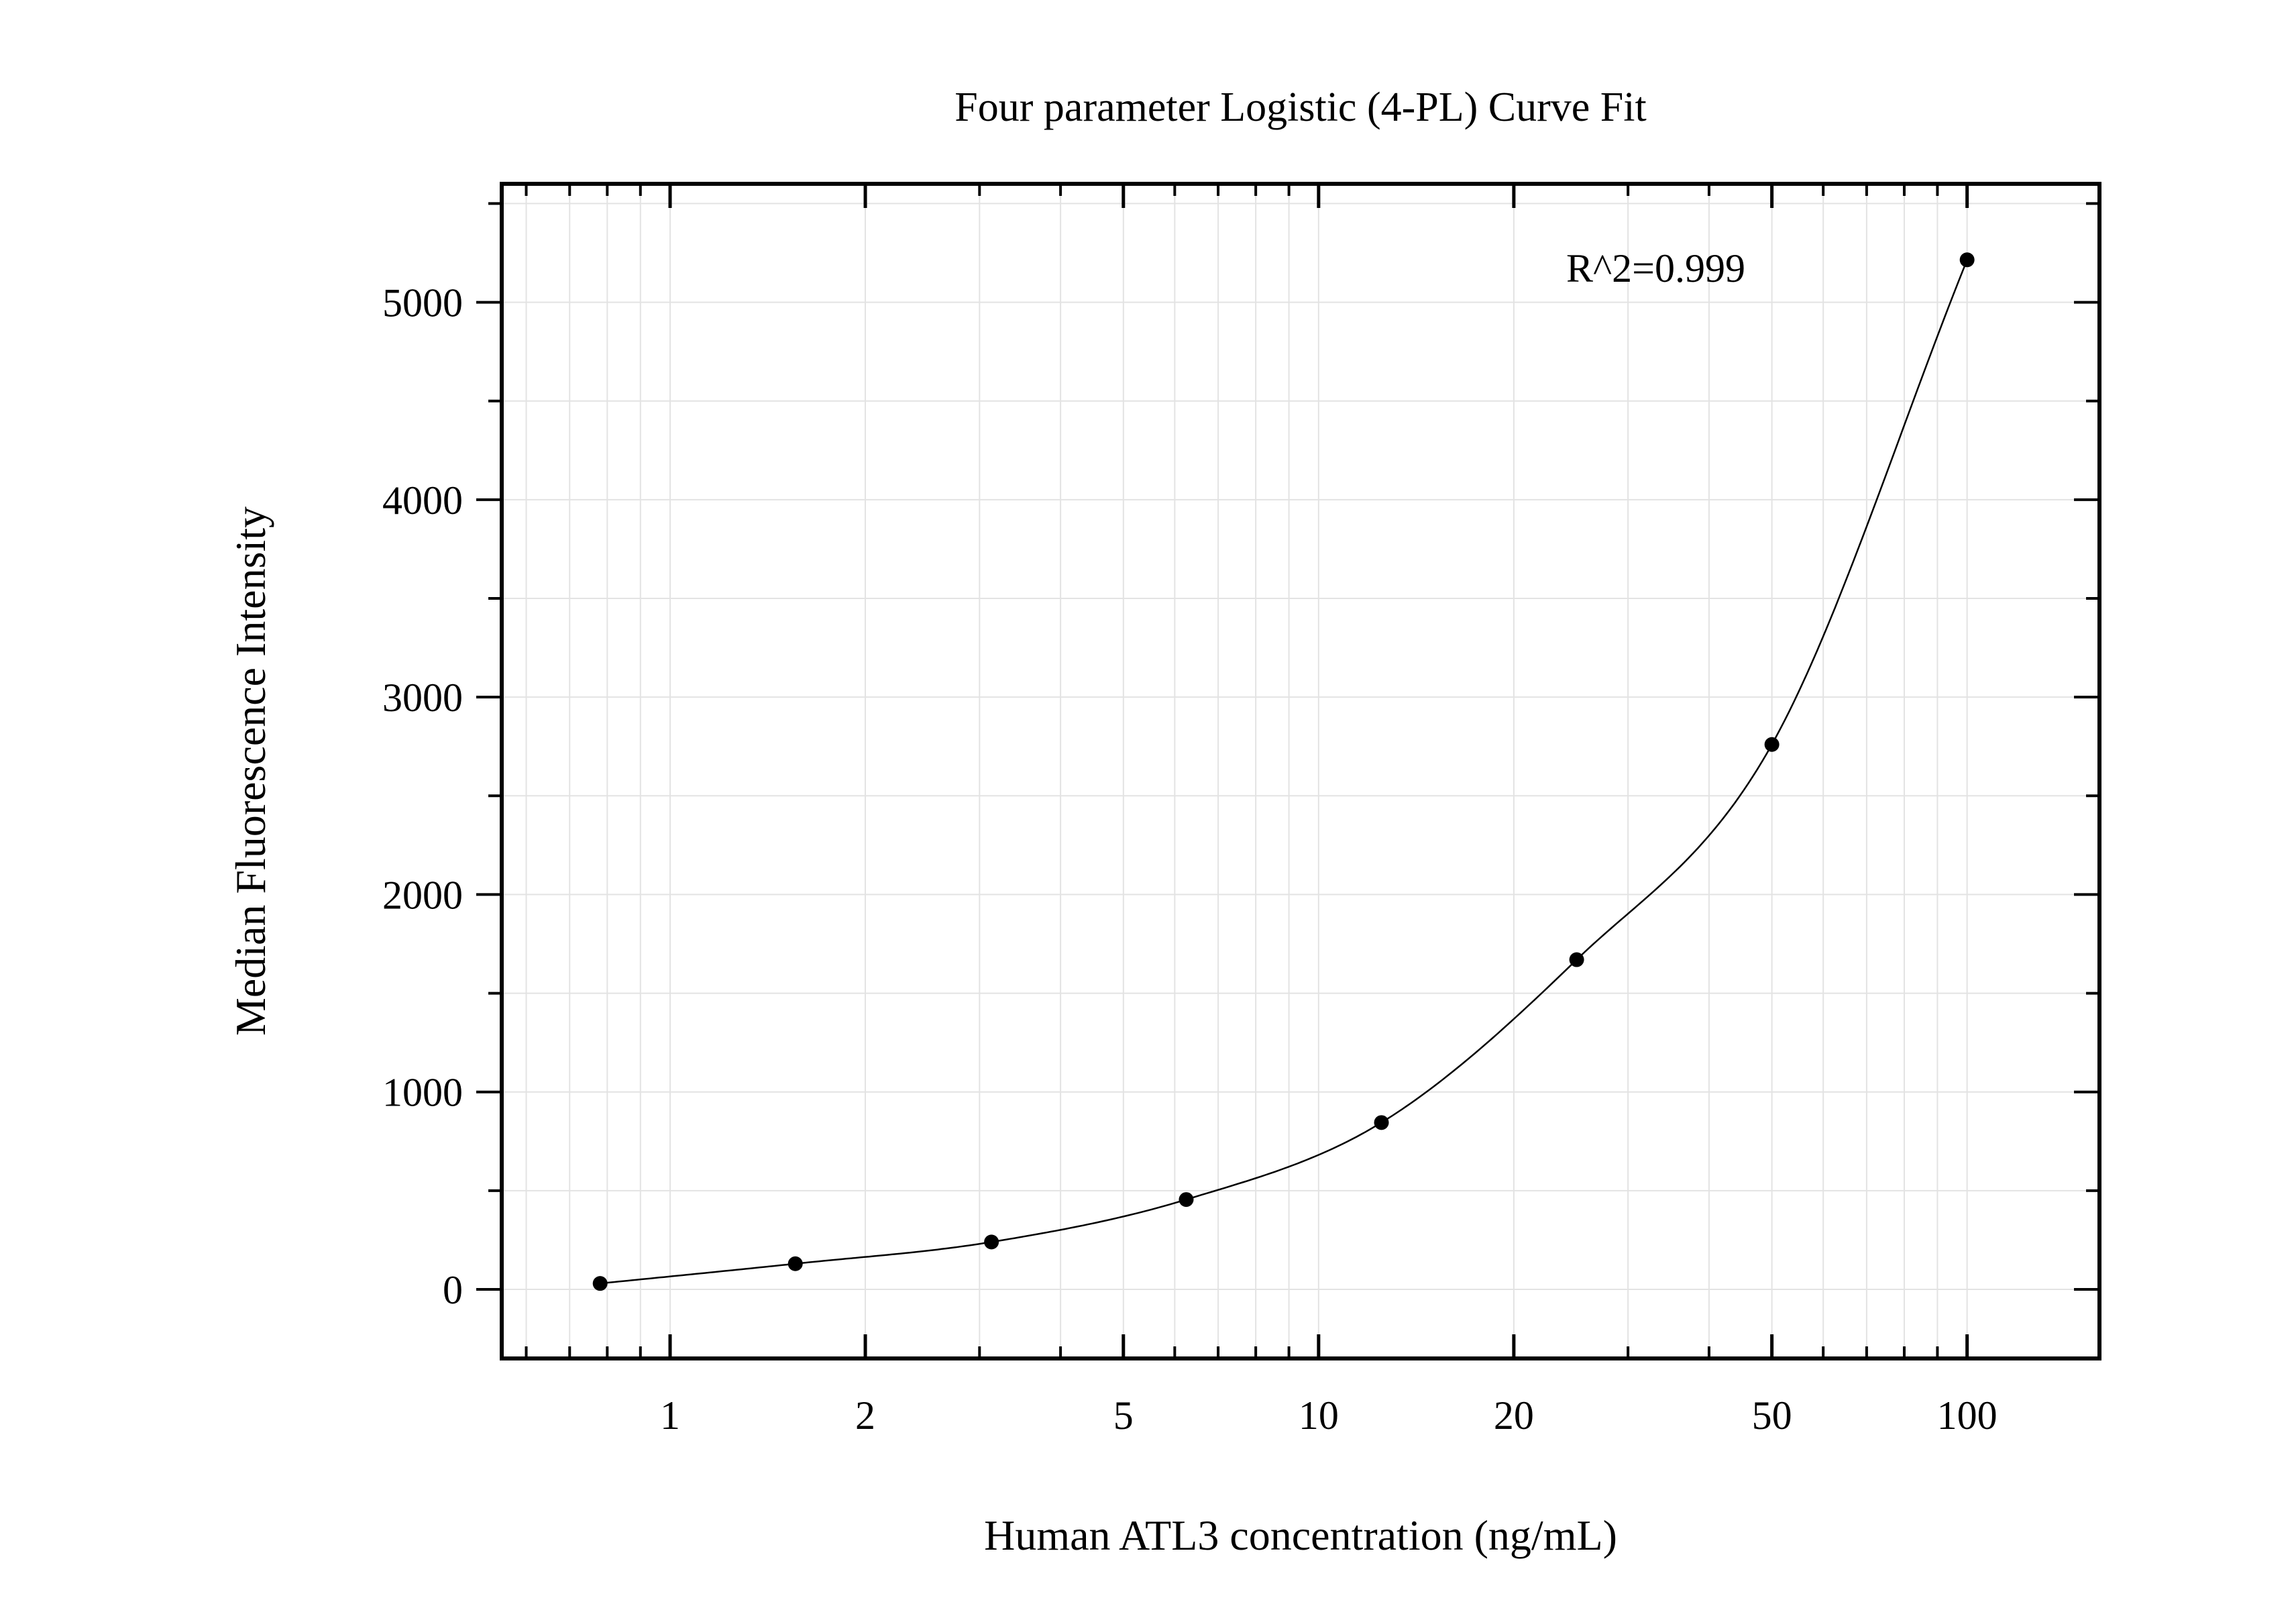 The height and width of the screenshot is (1604, 2296). I want to click on x-tick-label: 20, so click(1514, 1415).